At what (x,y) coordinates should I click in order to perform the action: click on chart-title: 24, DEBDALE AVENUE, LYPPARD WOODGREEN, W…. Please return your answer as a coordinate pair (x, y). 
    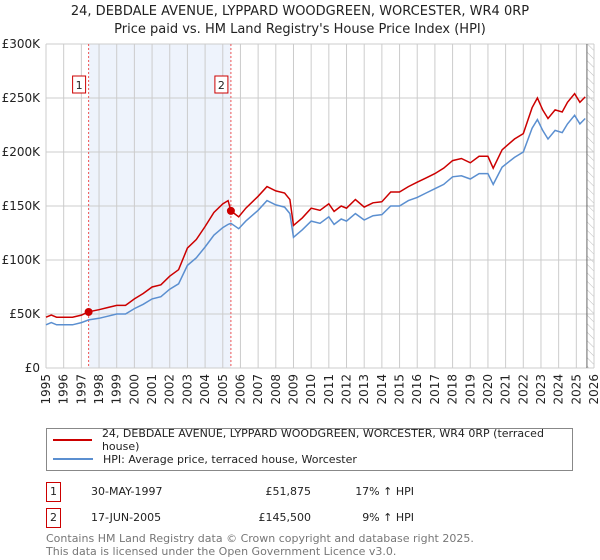
    Looking at the image, I should click on (300, 11).